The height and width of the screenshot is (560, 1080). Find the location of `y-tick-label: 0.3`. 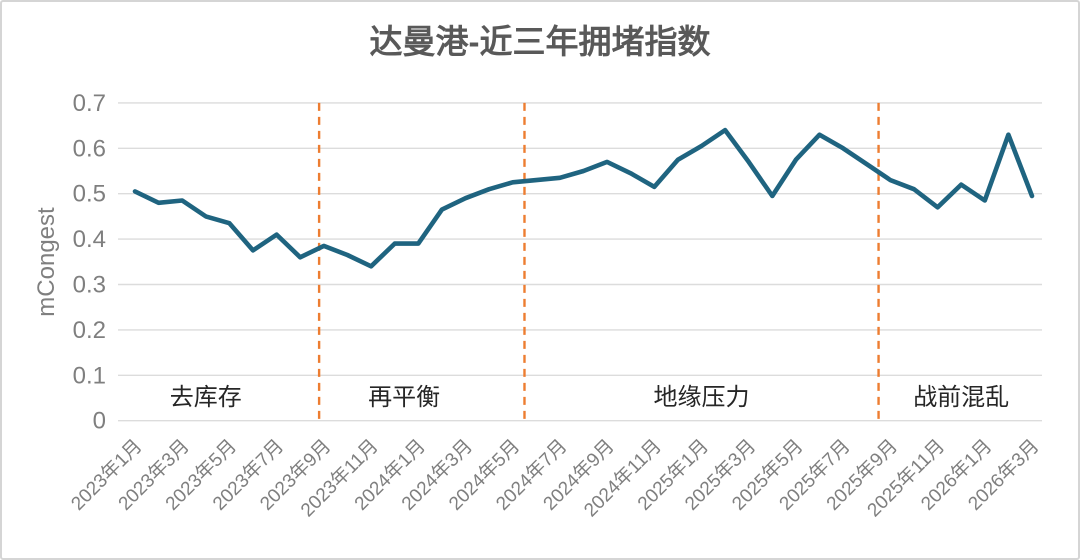

y-tick-label: 0.3 is located at coordinates (89, 285).